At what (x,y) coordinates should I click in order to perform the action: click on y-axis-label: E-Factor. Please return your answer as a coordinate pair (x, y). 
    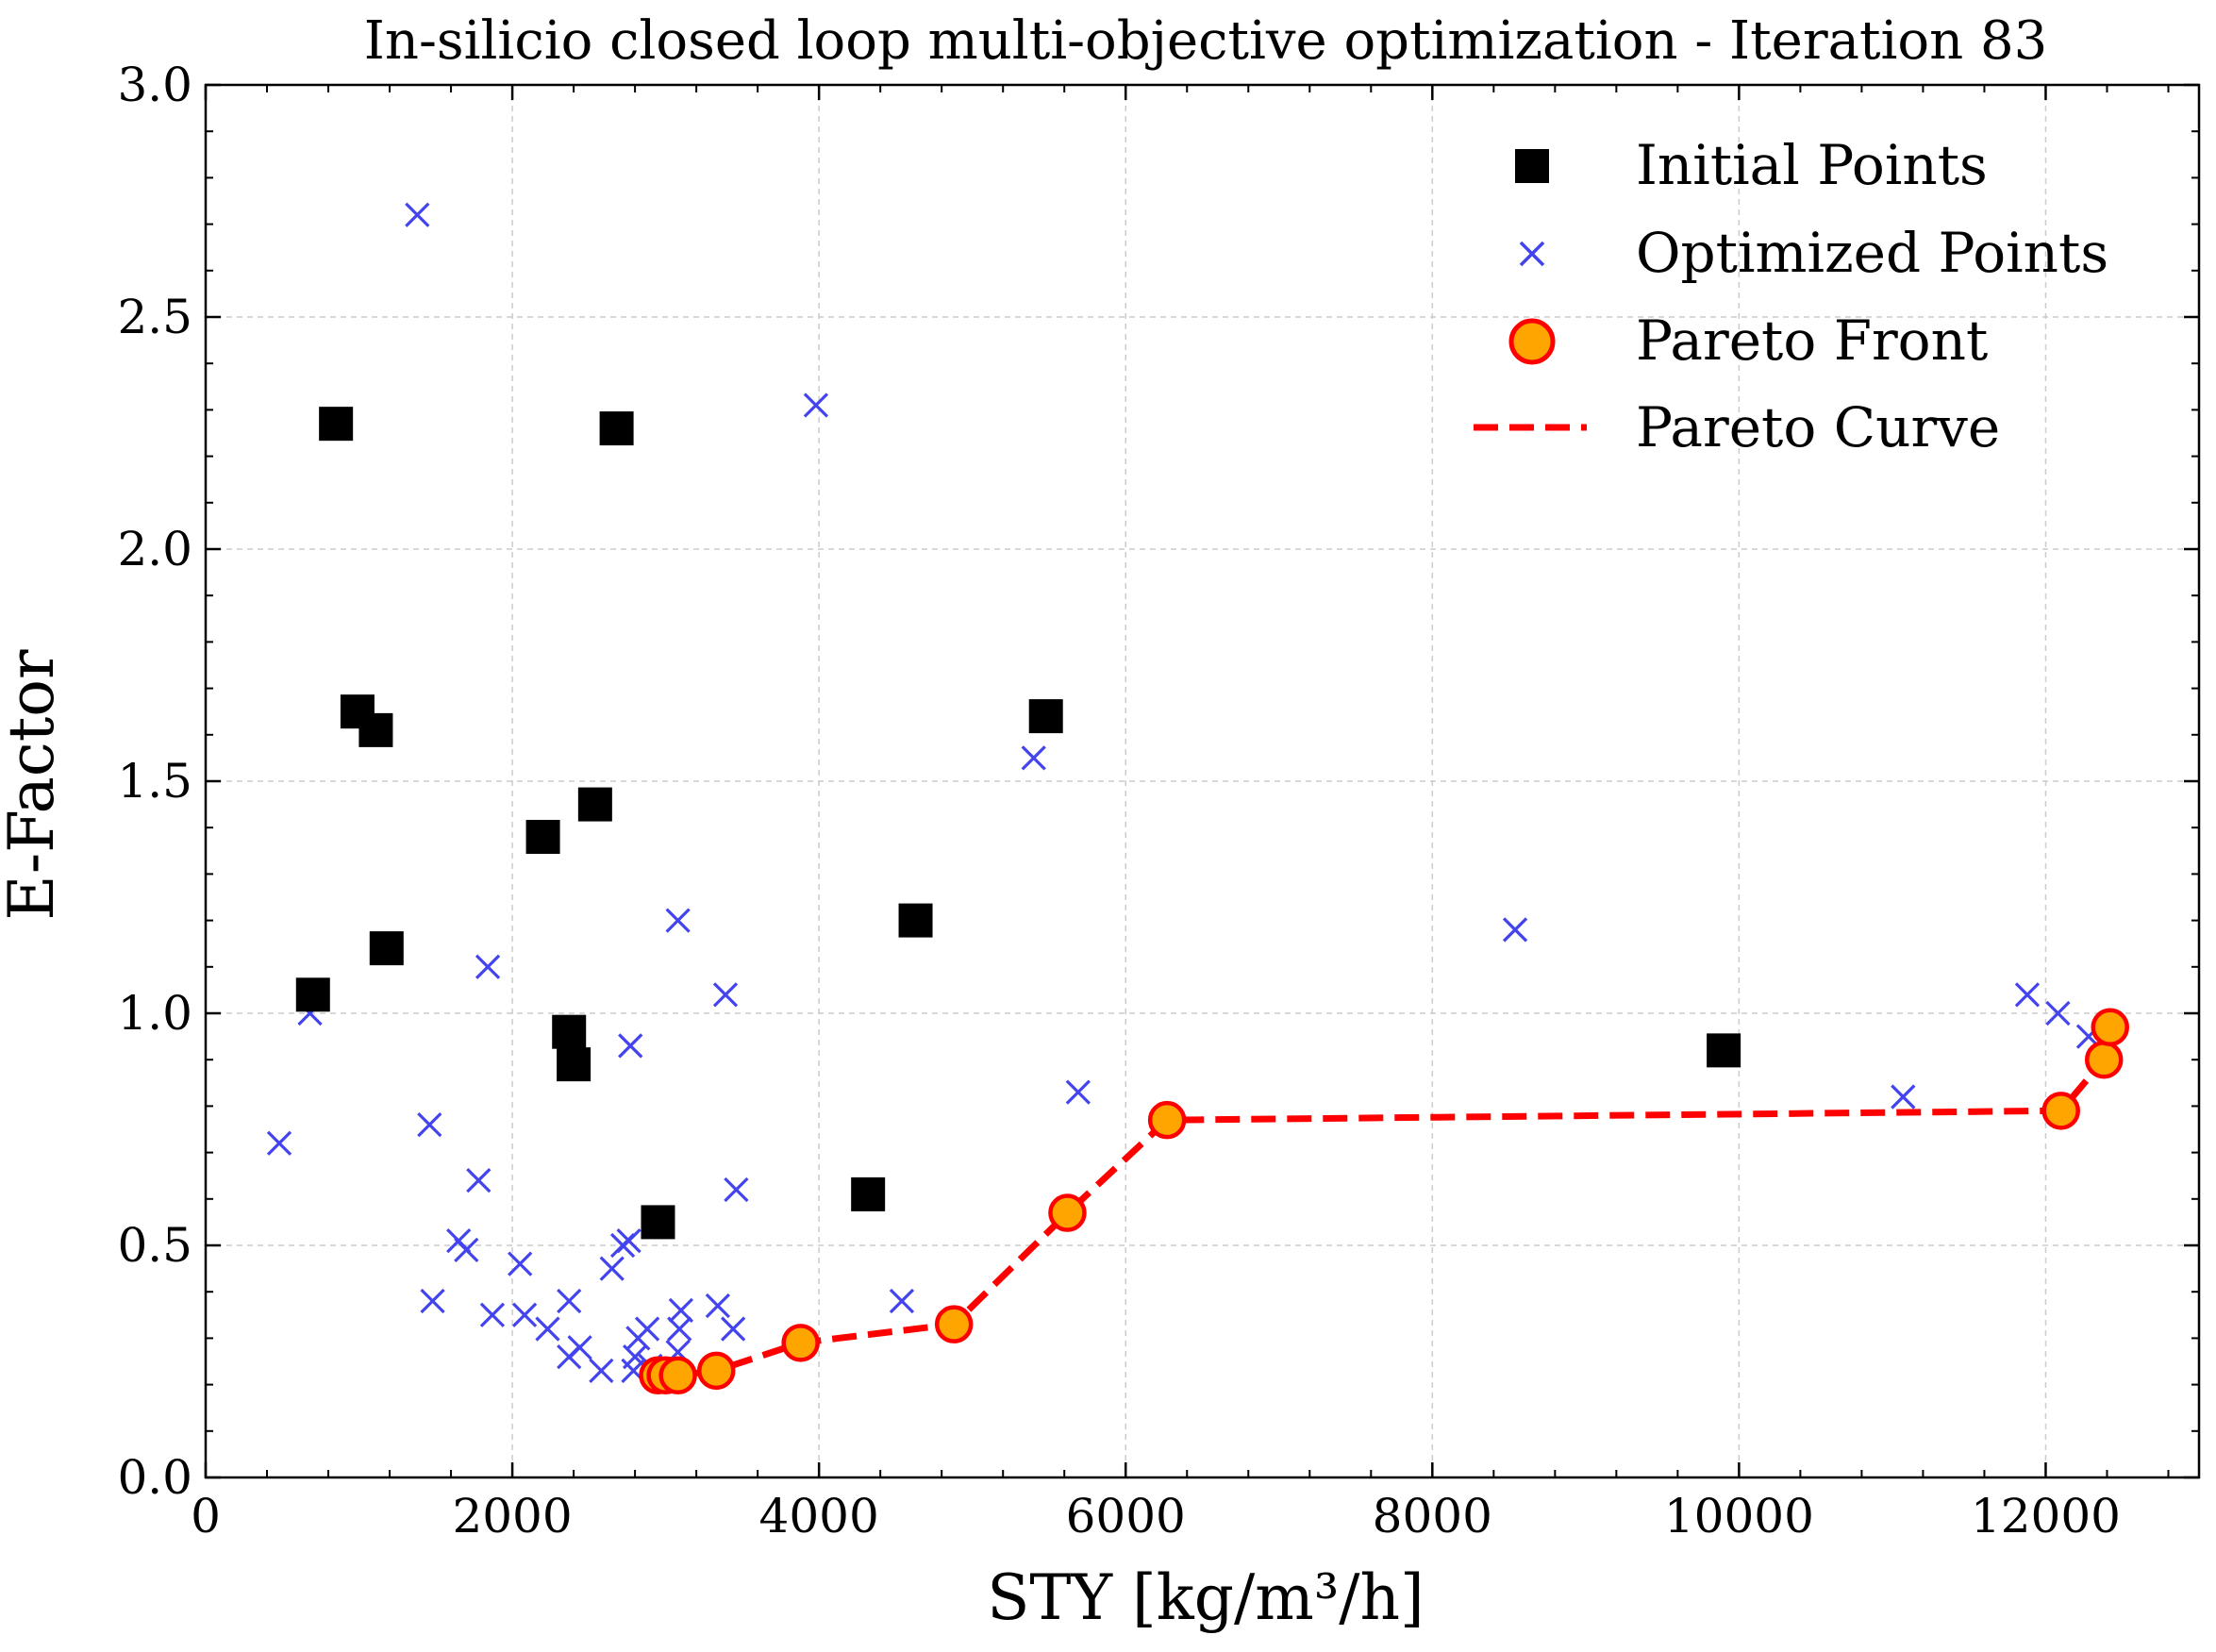
    Looking at the image, I should click on (34, 785).